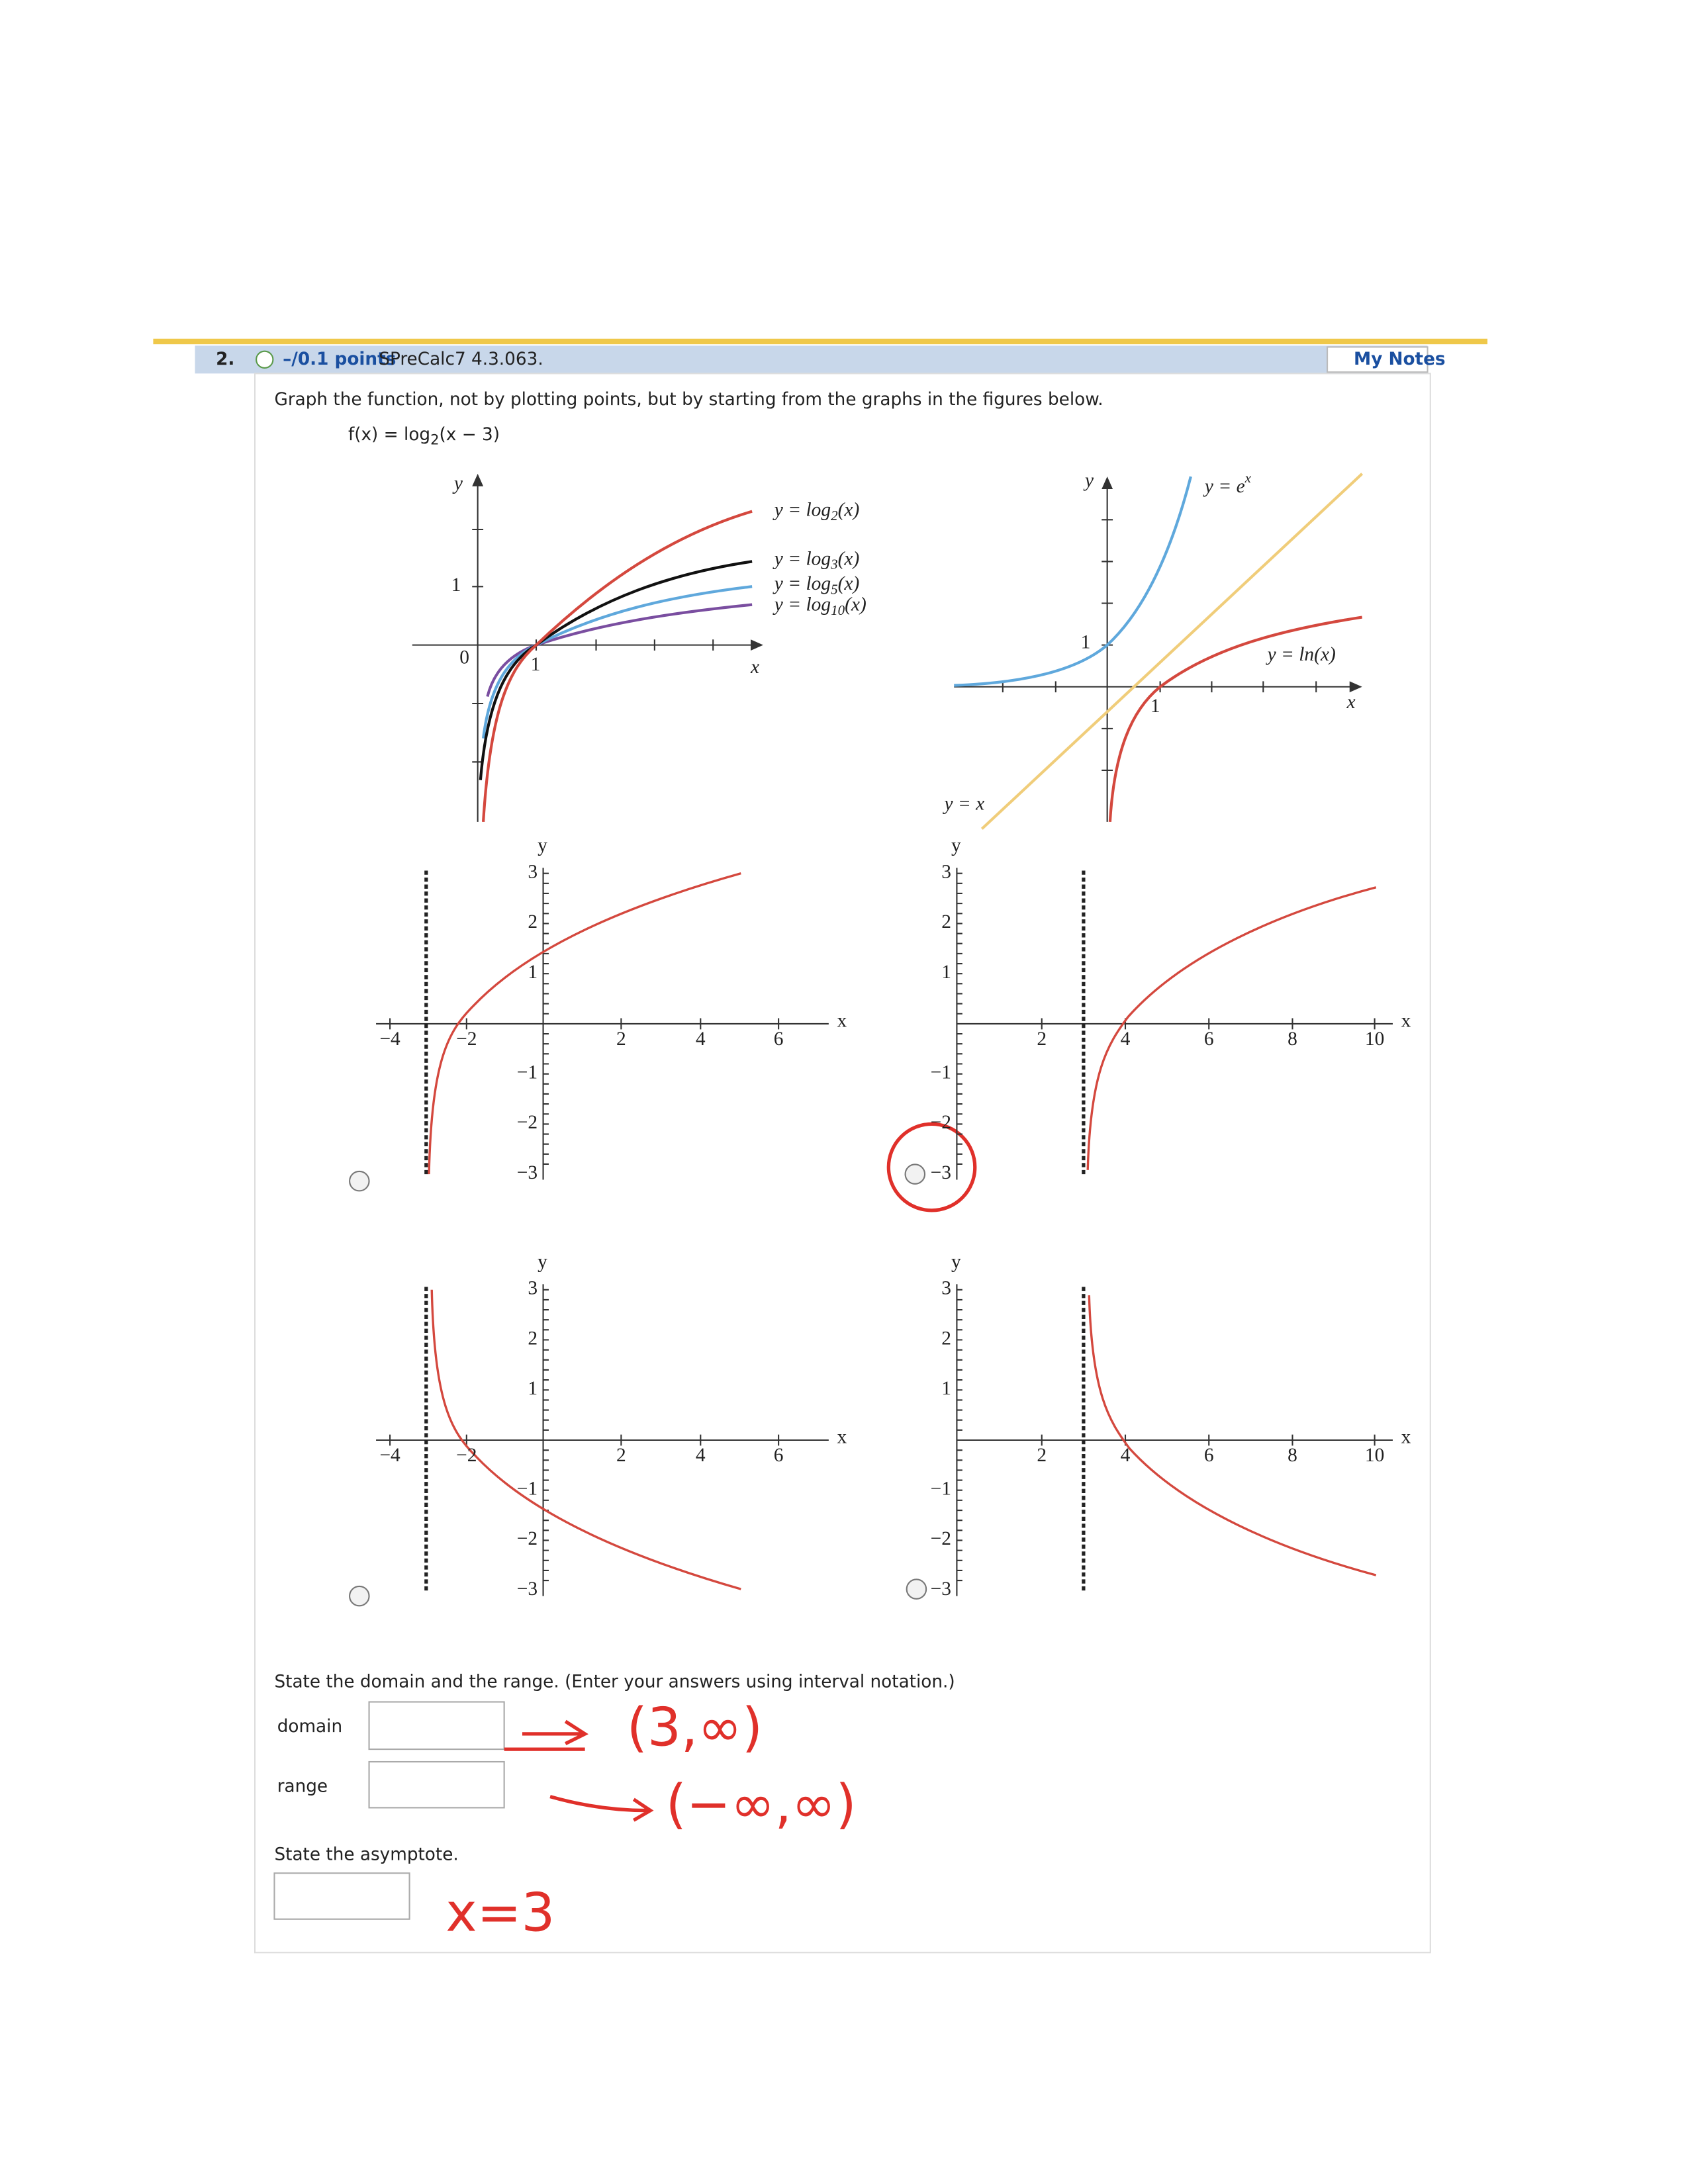 This screenshot has height=2184, width=1688. Describe the element at coordinates (1400, 359) in the screenshot. I see `my-notes: My Notes` at that location.